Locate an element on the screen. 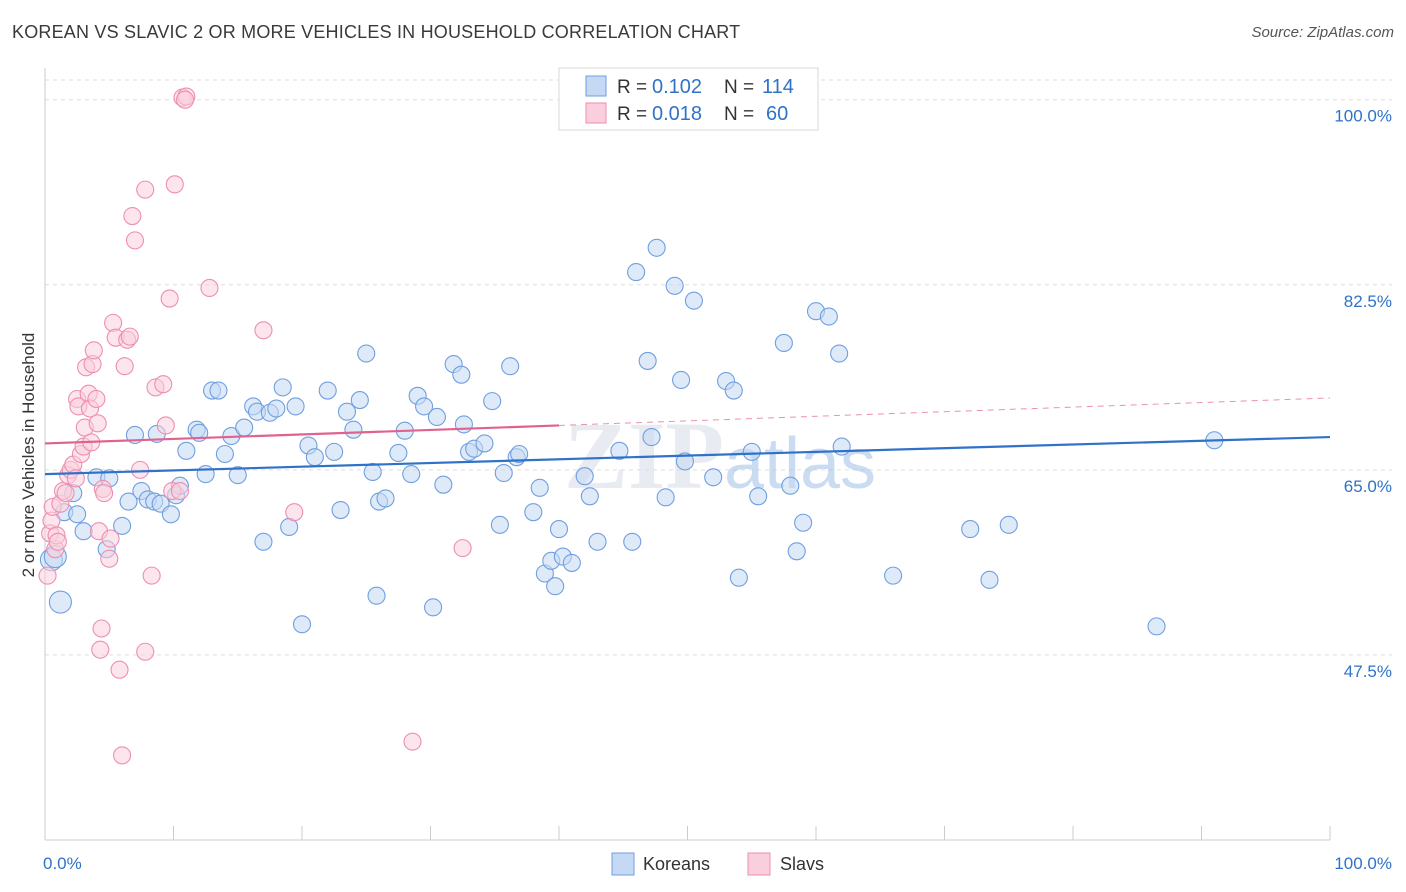  series-legend: Koreans Slavs is located at coordinates (717, 864).